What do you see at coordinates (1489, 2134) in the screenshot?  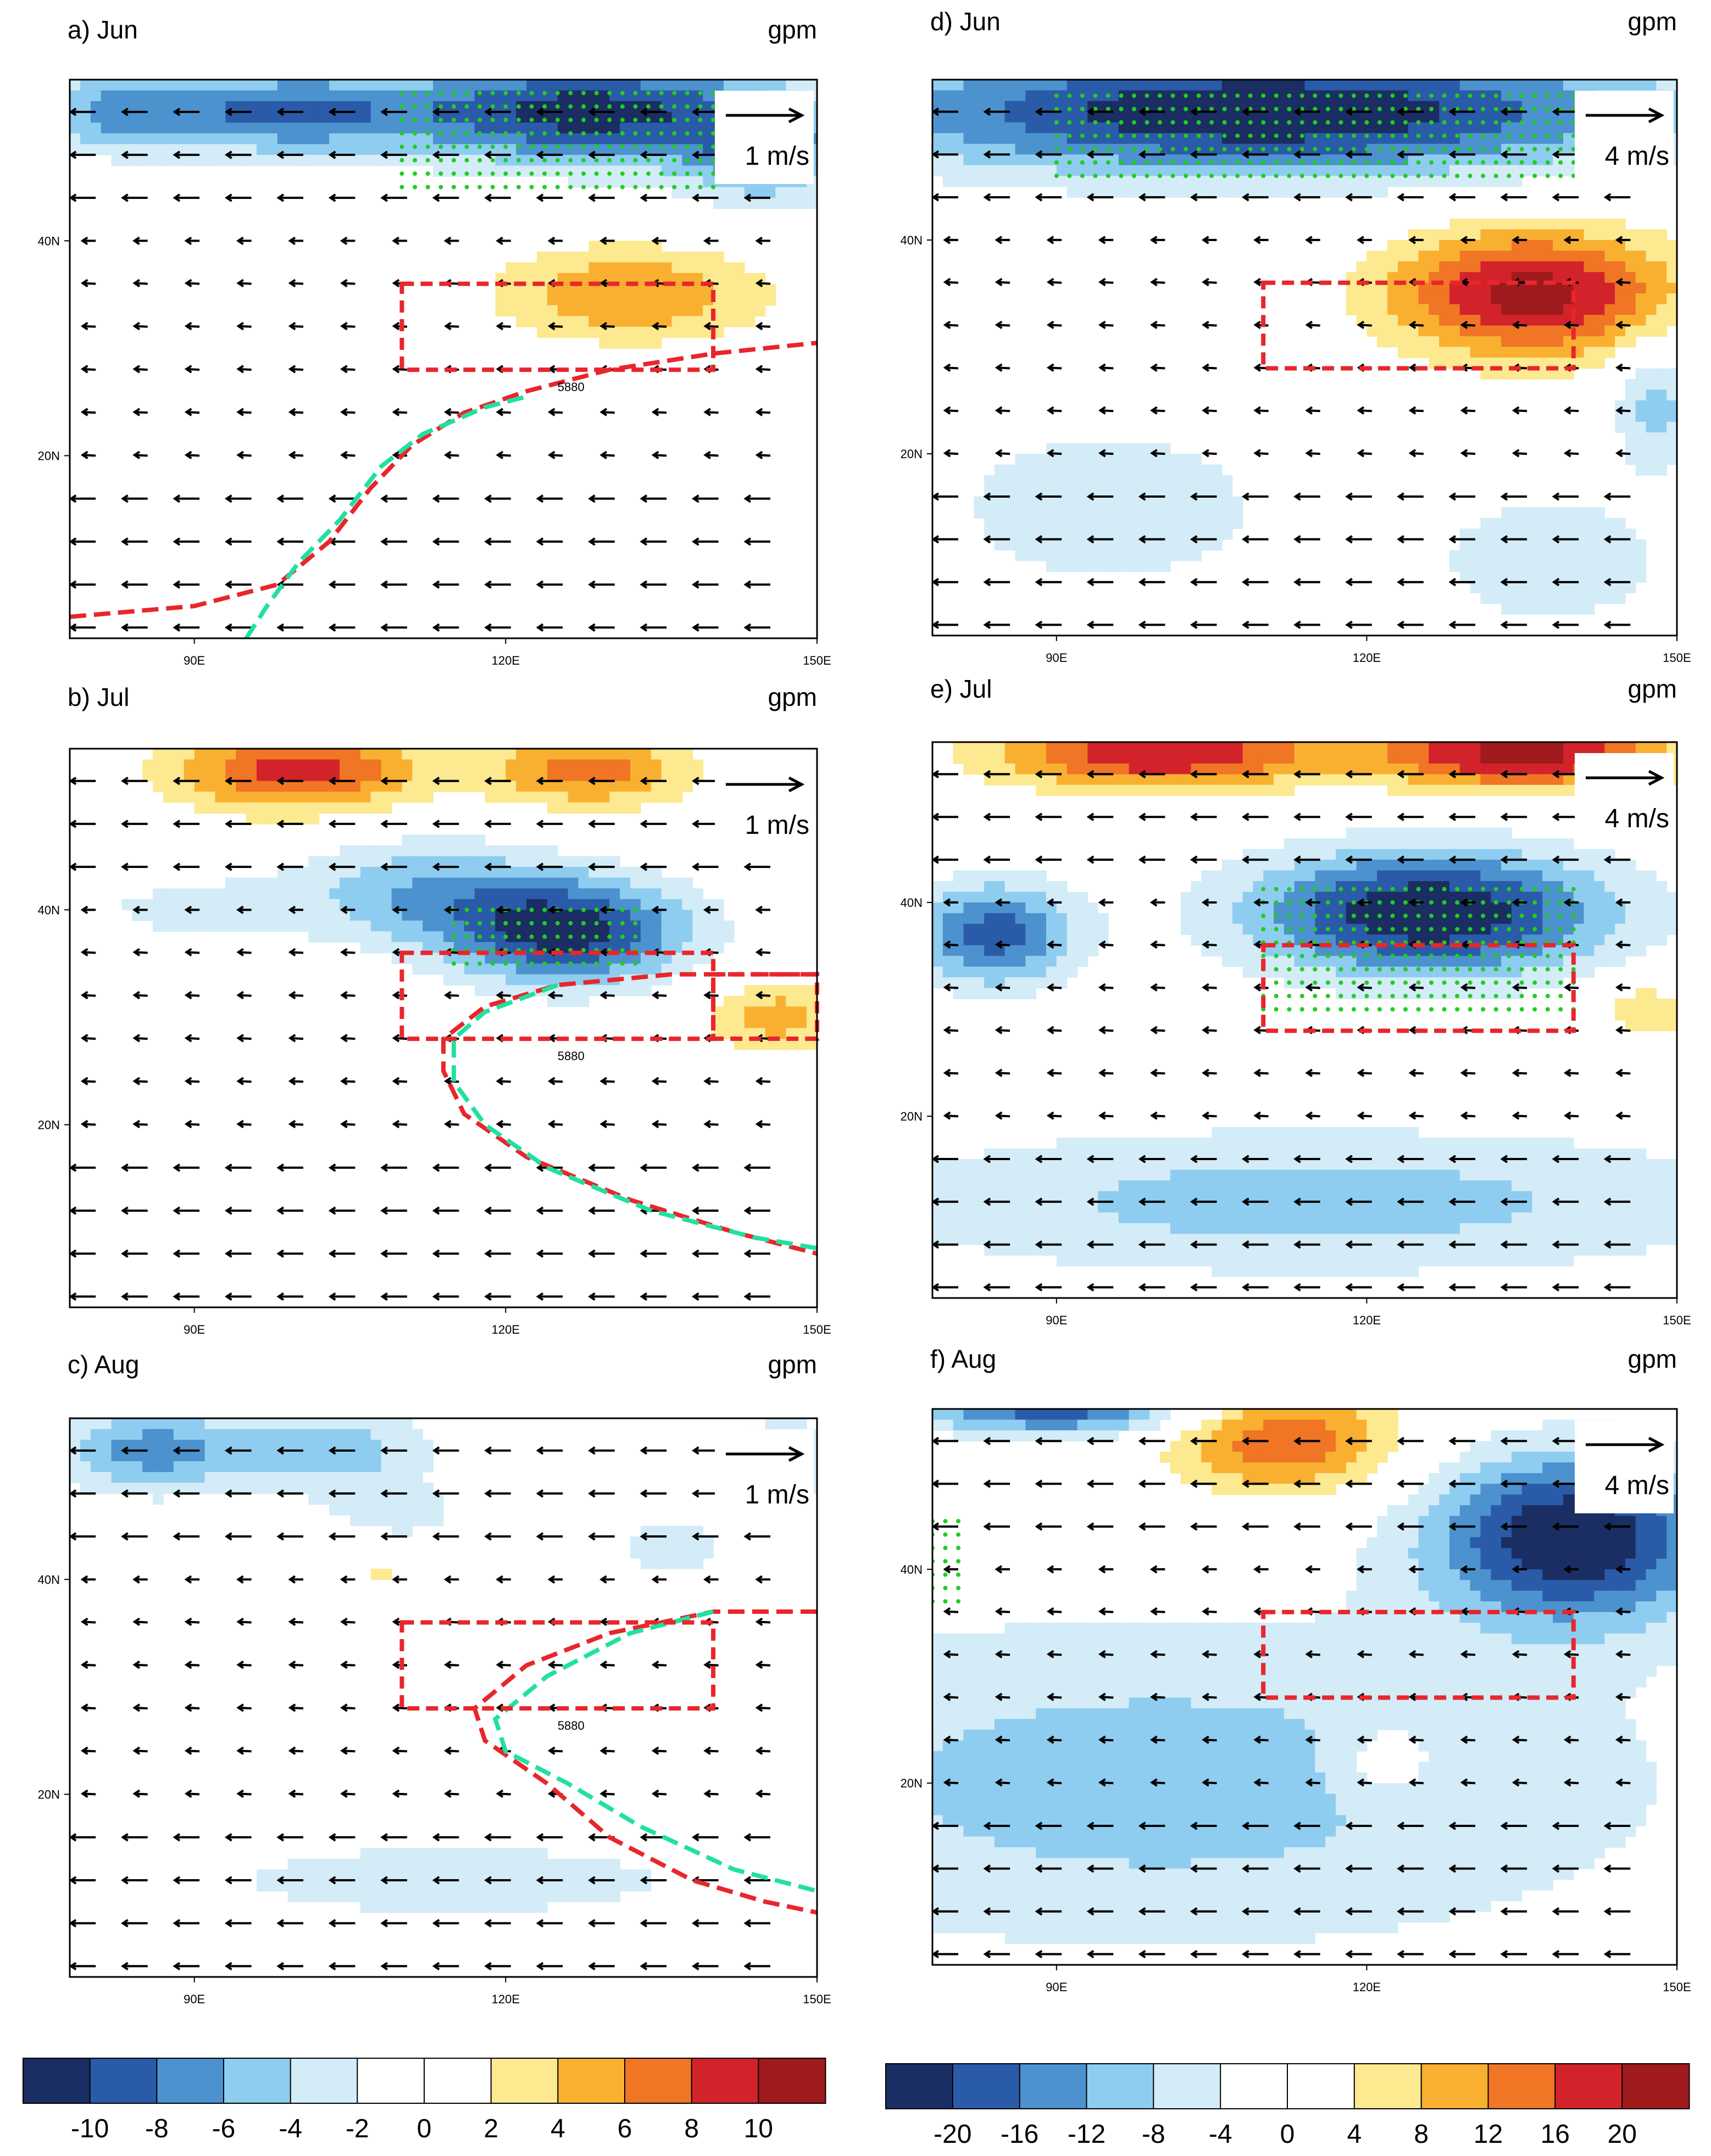 I see `colorbar-tick-label: 12` at bounding box center [1489, 2134].